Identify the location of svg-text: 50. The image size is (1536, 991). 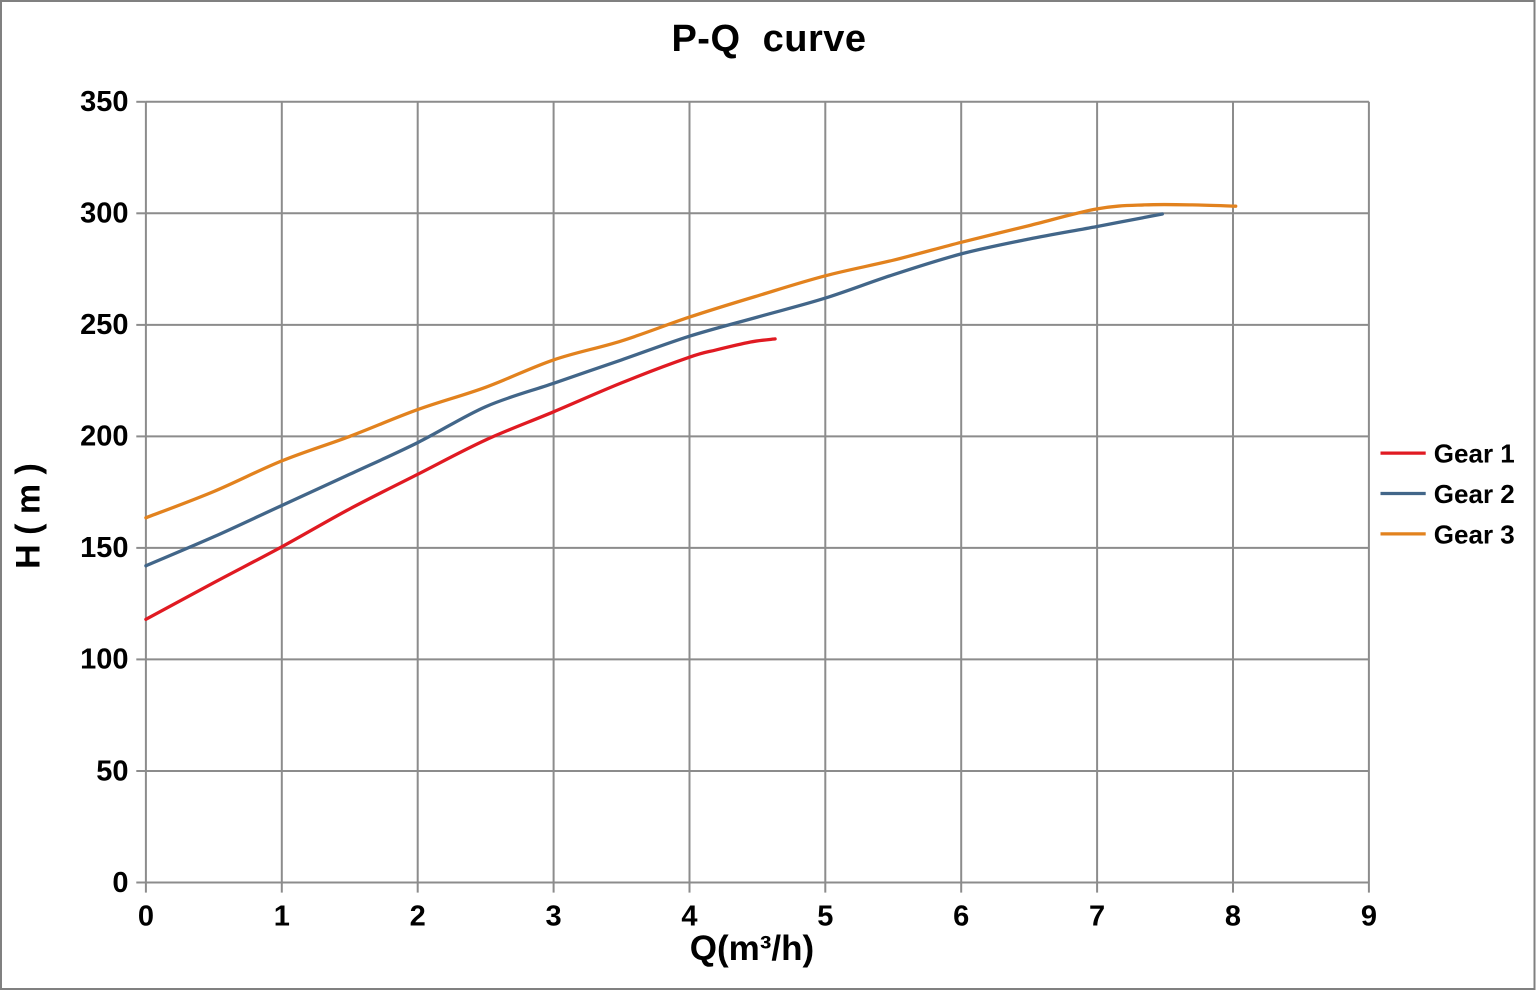
(112, 771).